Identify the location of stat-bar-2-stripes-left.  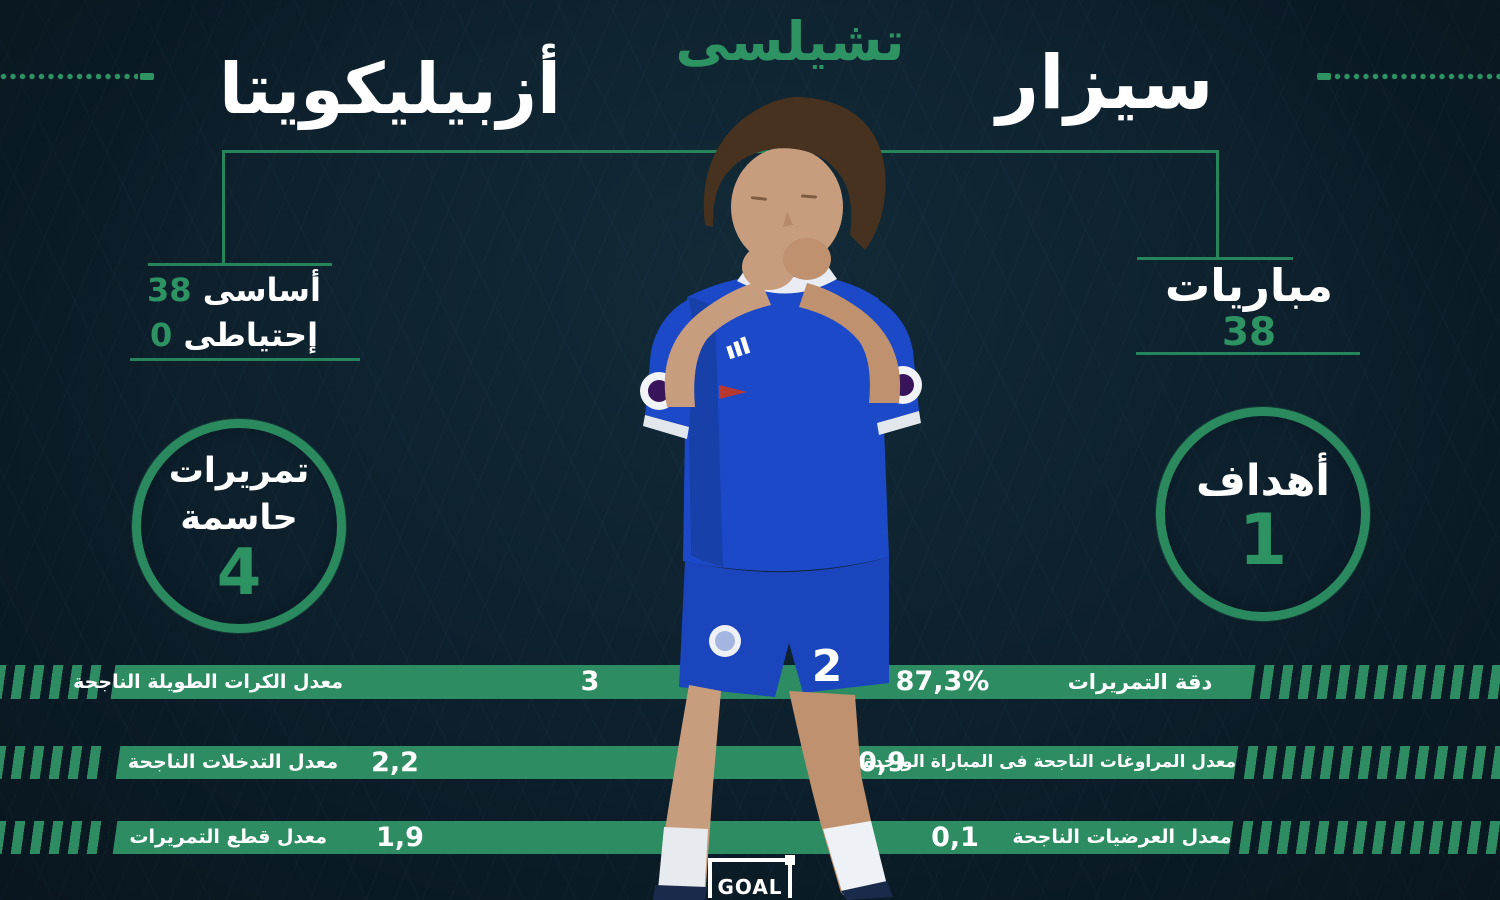
(55, 762).